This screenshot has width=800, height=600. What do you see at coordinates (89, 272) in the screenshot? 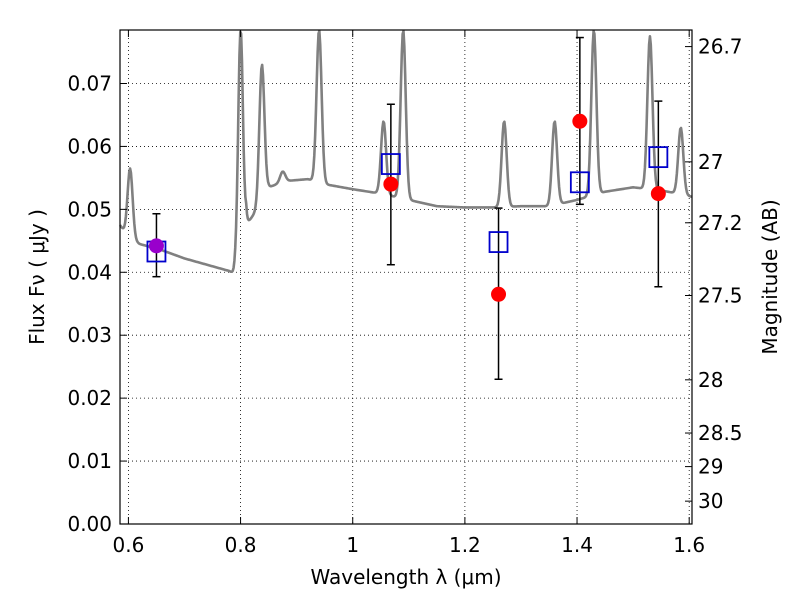
I see `y-tick-label: 0.04` at bounding box center [89, 272].